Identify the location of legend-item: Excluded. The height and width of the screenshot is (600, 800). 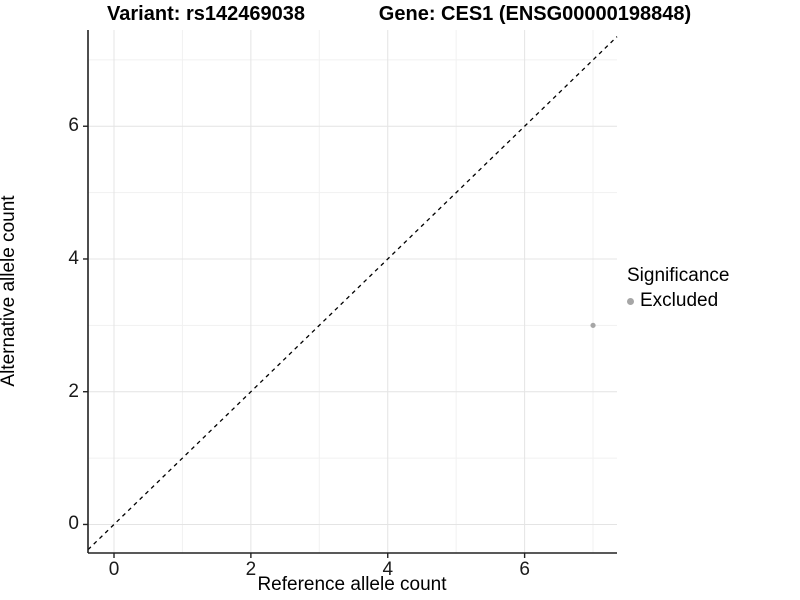
(678, 301).